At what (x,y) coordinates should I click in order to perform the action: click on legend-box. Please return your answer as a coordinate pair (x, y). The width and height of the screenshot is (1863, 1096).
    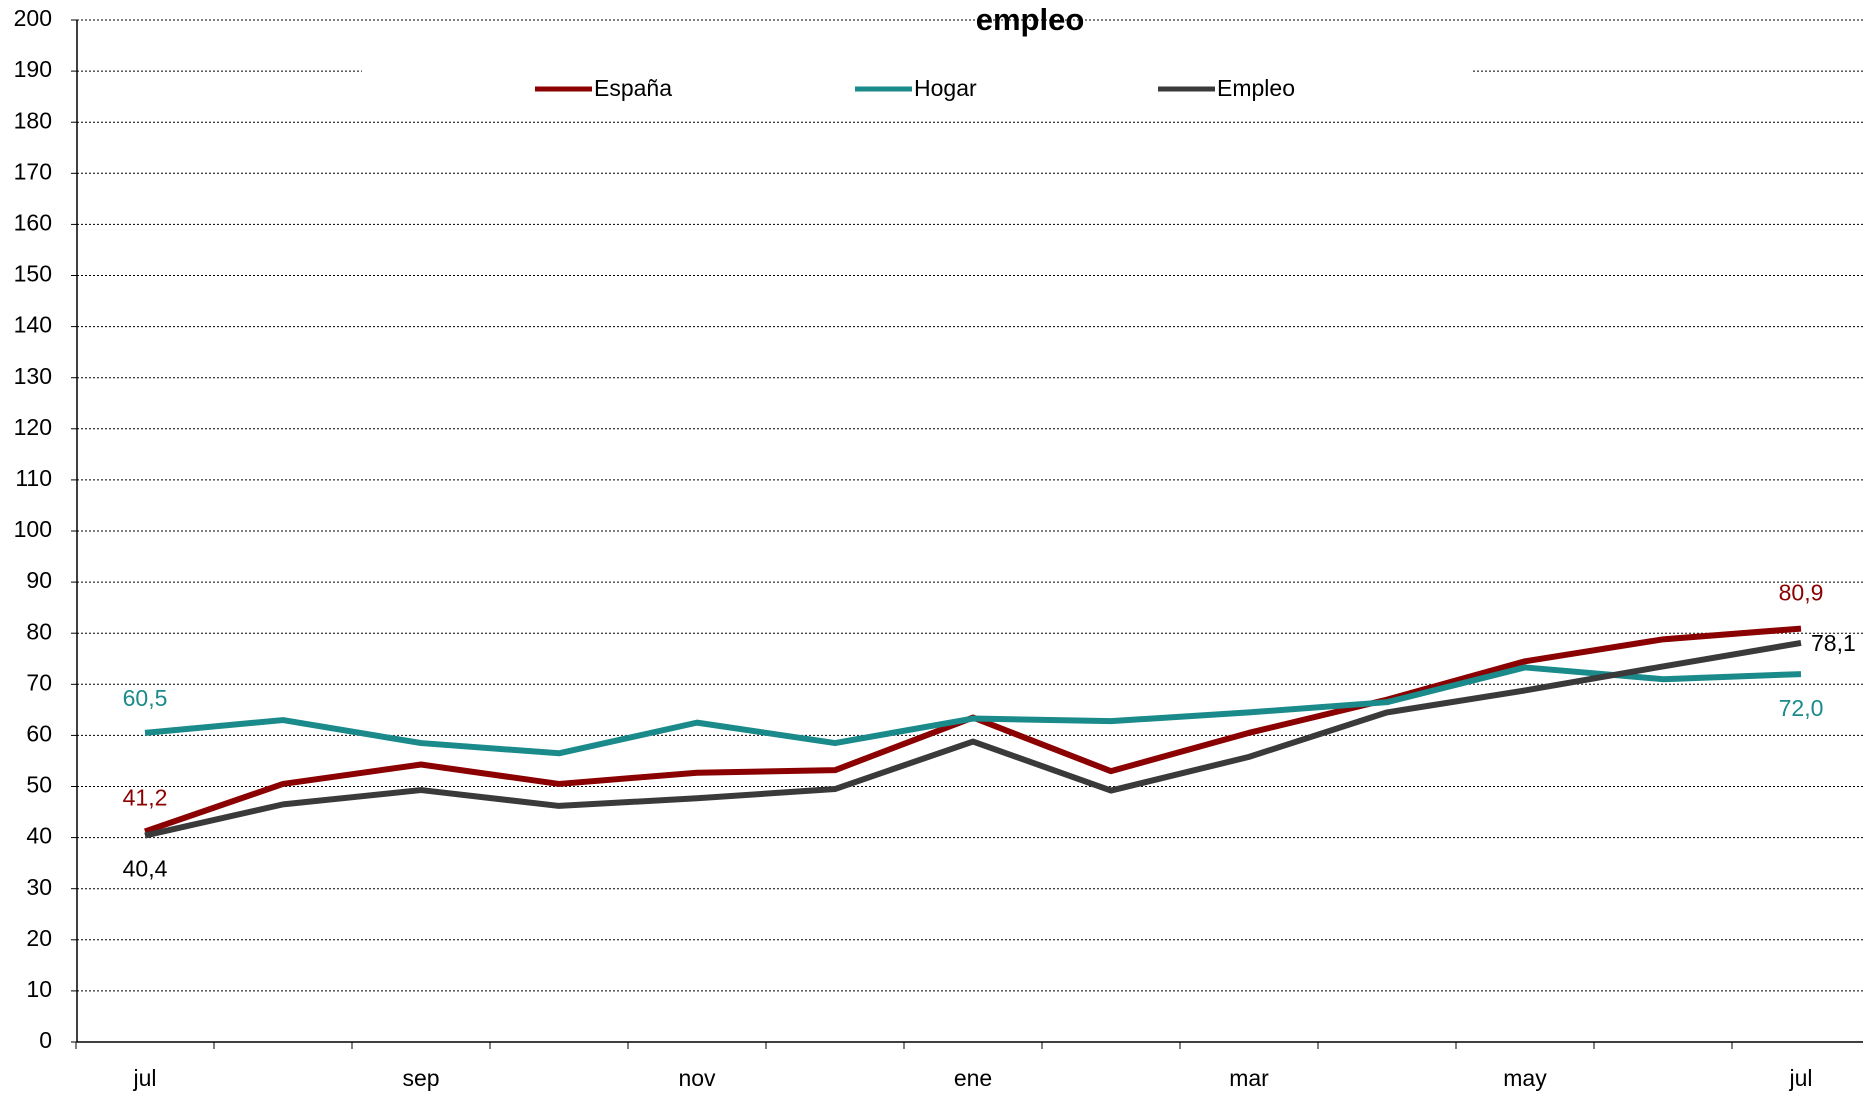
    Looking at the image, I should click on (917, 71).